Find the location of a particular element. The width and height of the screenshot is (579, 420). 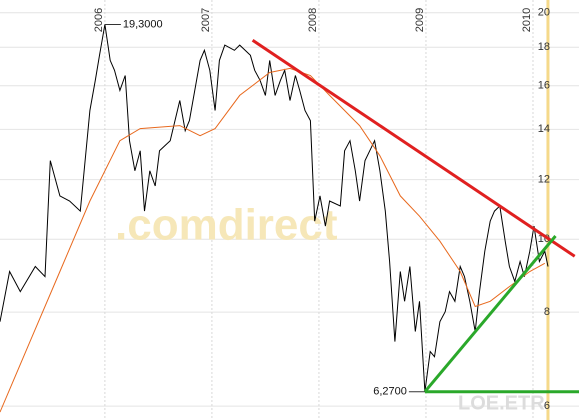

watermark: .comdirect is located at coordinates (226, 225).